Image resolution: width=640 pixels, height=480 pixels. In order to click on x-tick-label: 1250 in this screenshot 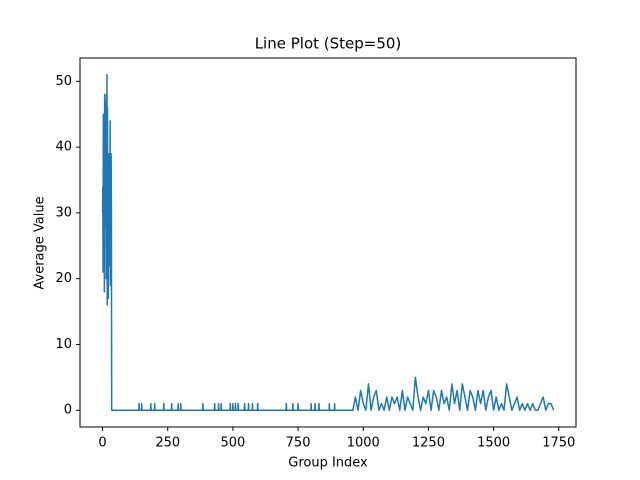, I will do `click(428, 443)`.